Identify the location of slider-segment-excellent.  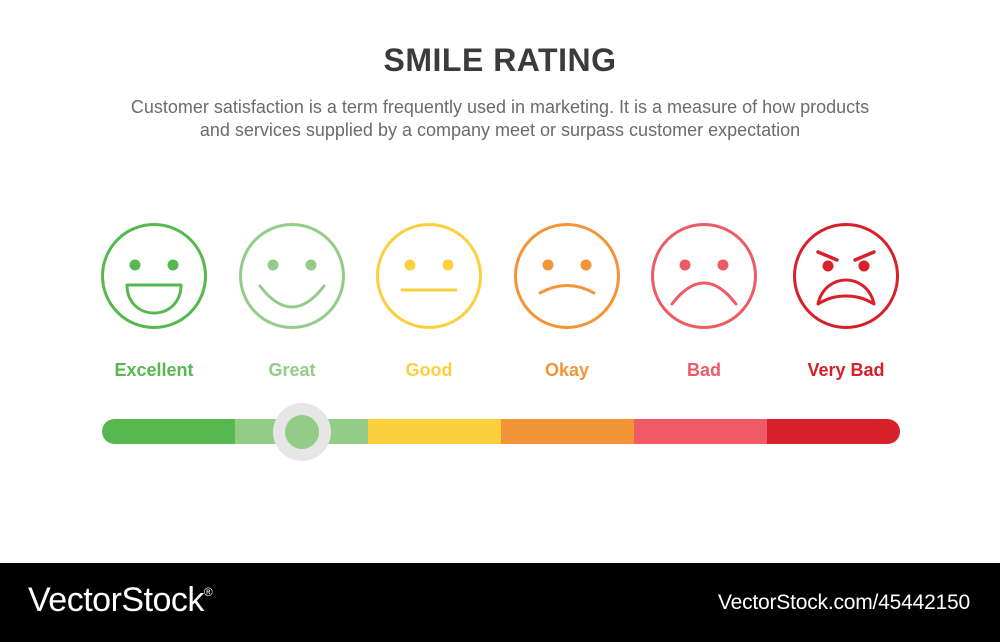
(168, 431).